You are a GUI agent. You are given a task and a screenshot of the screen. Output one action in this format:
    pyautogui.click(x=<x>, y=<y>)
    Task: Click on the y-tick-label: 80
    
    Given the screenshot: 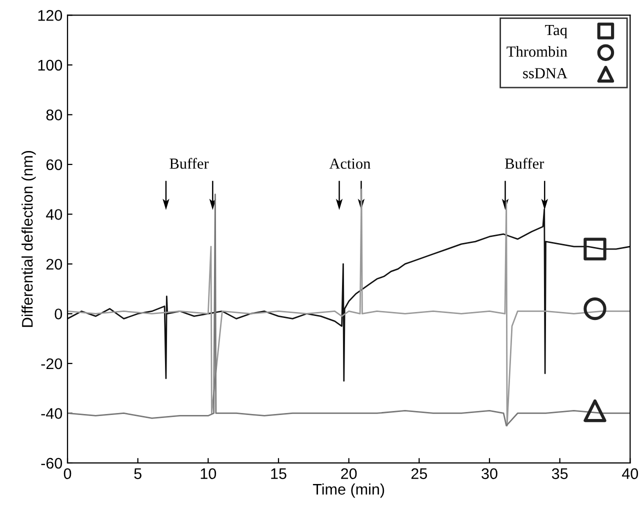 What is the action you would take?
    pyautogui.click(x=54, y=115)
    